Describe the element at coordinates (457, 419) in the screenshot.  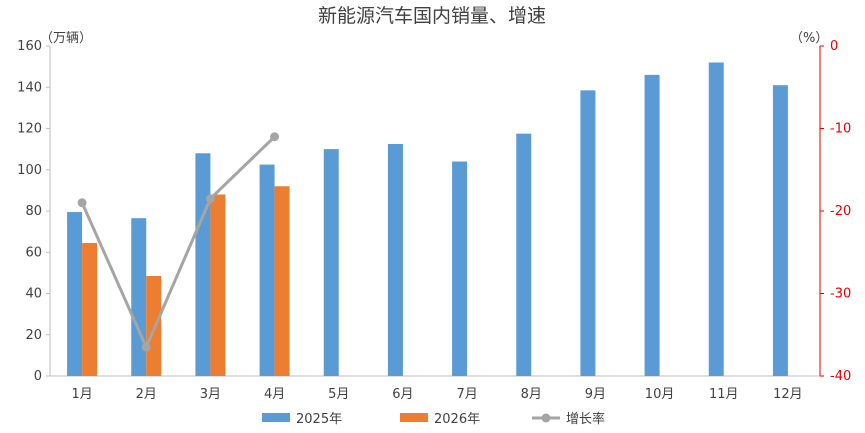
I see `legend-label-2026年: 2026年` at that location.